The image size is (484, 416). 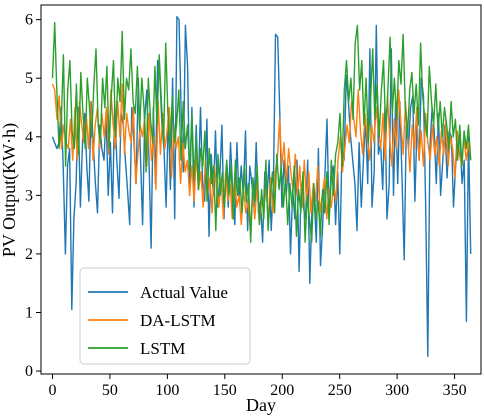 I want to click on x-tick-label: 250, so click(x=340, y=390).